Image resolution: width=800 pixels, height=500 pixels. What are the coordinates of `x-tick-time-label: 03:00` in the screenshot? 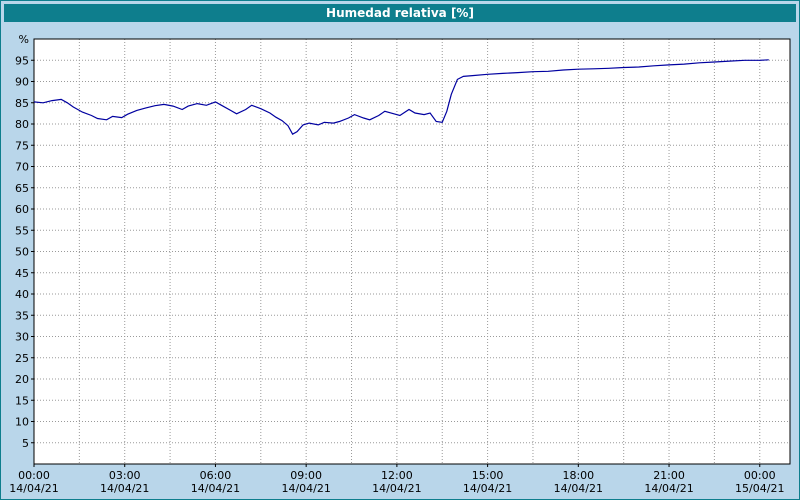 It's located at (125, 475).